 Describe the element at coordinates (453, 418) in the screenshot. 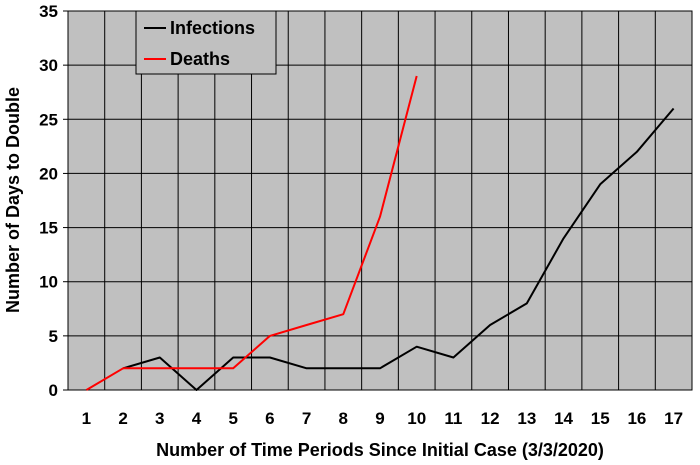

I see `x-tick-label: 11` at that location.